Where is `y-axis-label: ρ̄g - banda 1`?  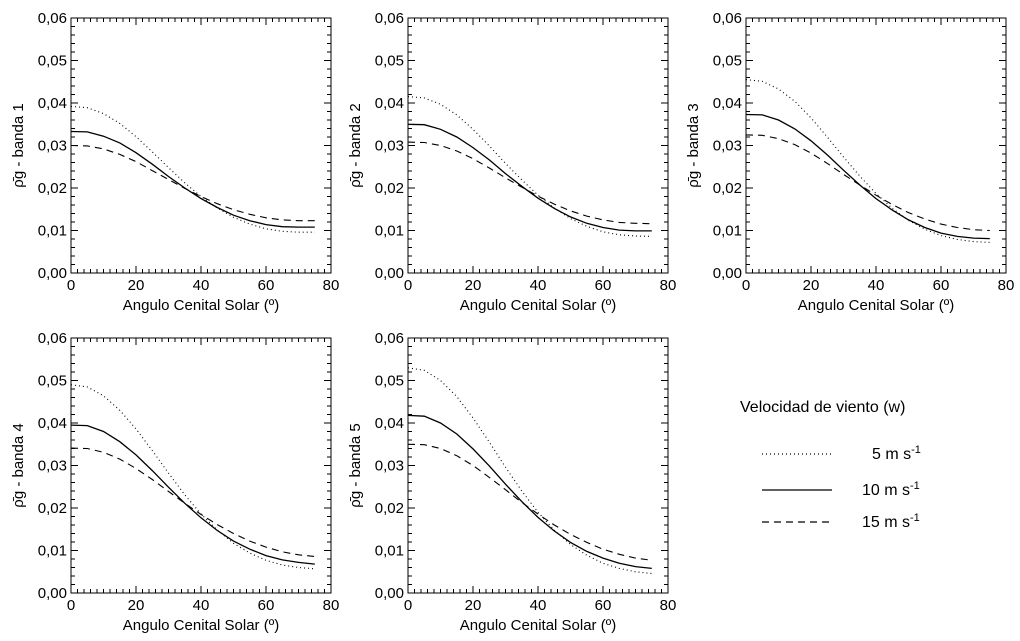
y-axis-label: ρ̄g - banda 1 is located at coordinates (18, 145).